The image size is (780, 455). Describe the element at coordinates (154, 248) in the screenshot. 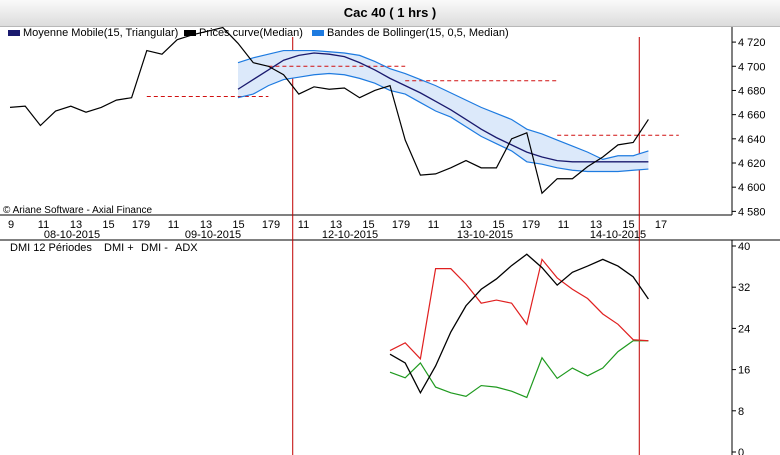

I see `dmi-legend-item: DMI -` at that location.